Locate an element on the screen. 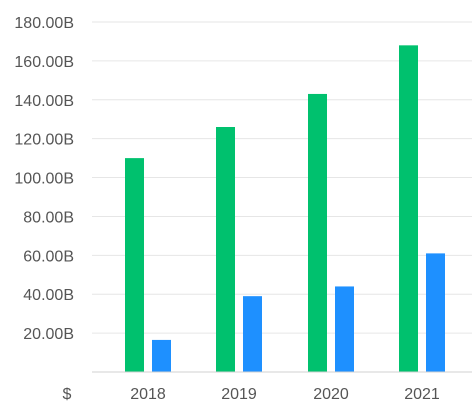 The image size is (473, 402). bar-2018-green is located at coordinates (134, 265).